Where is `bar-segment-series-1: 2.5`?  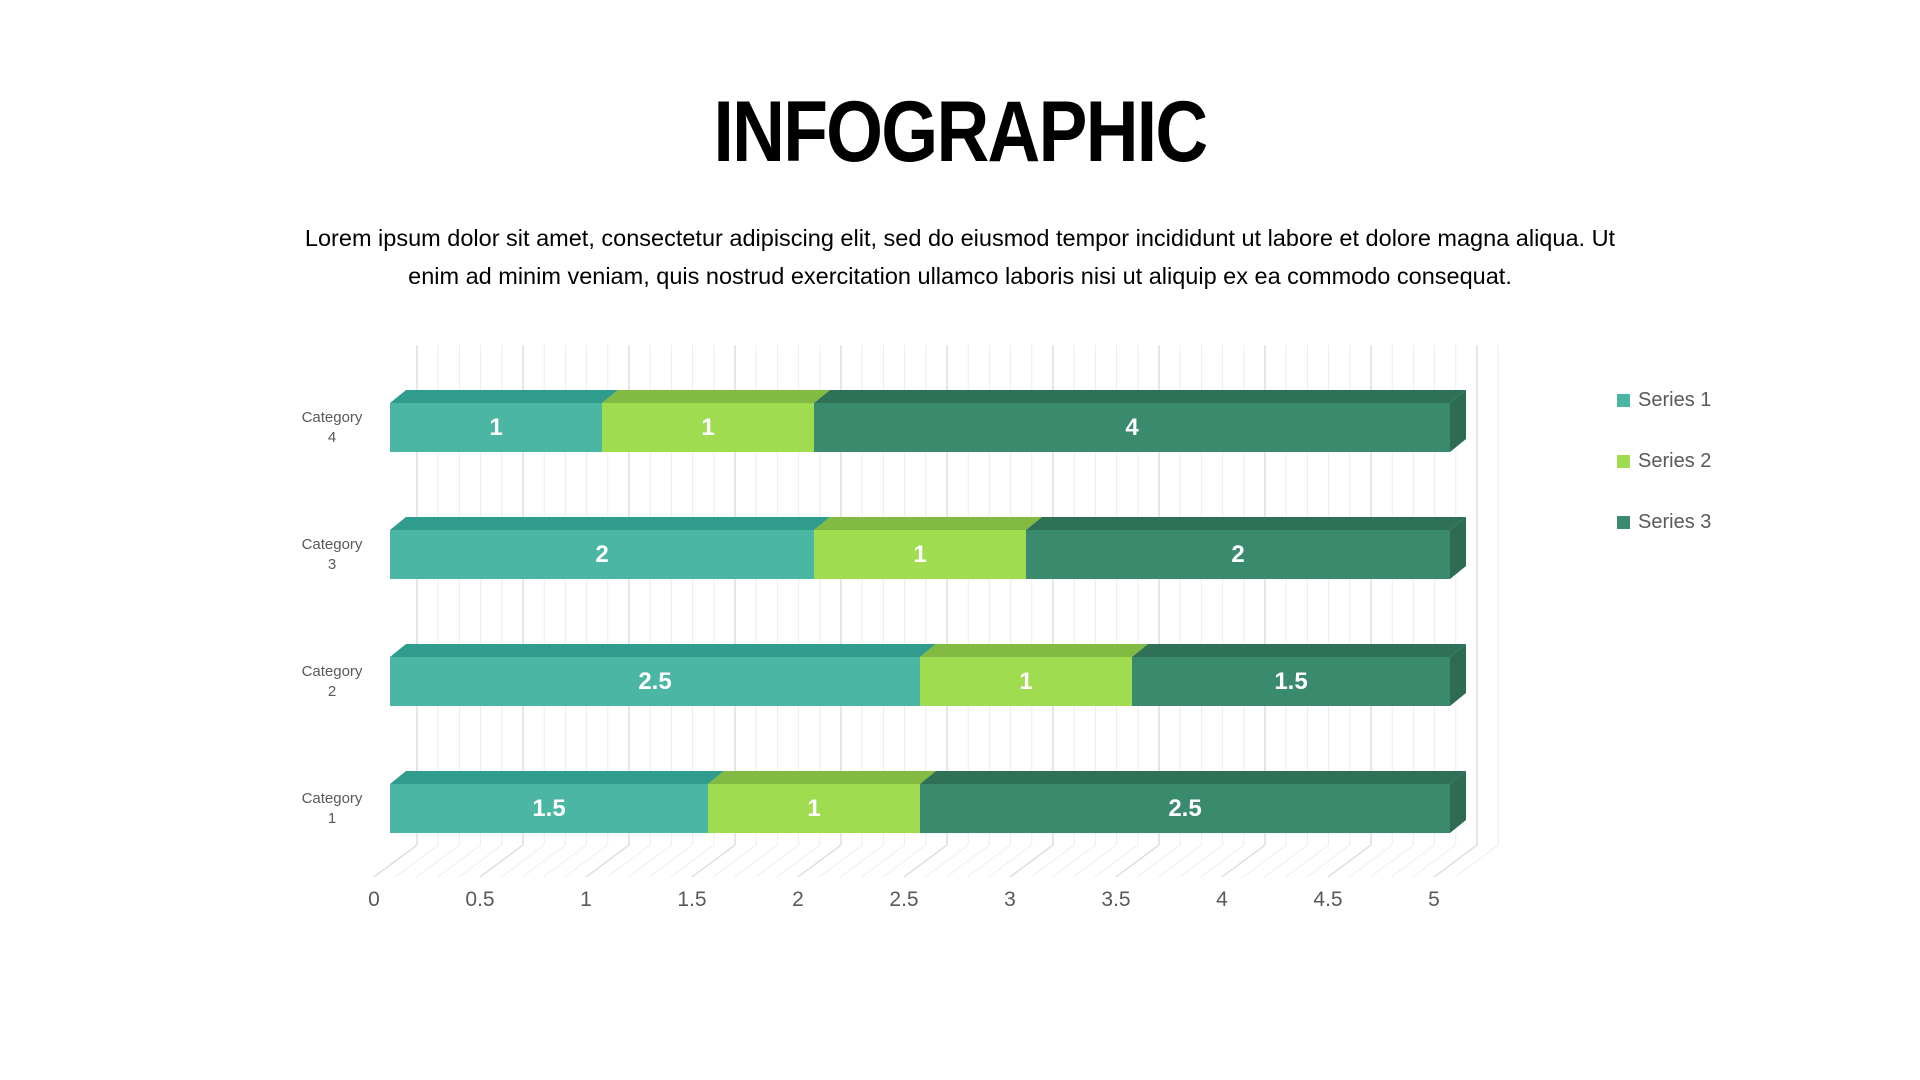 bar-segment-series-1: 2.5 is located at coordinates (663, 675).